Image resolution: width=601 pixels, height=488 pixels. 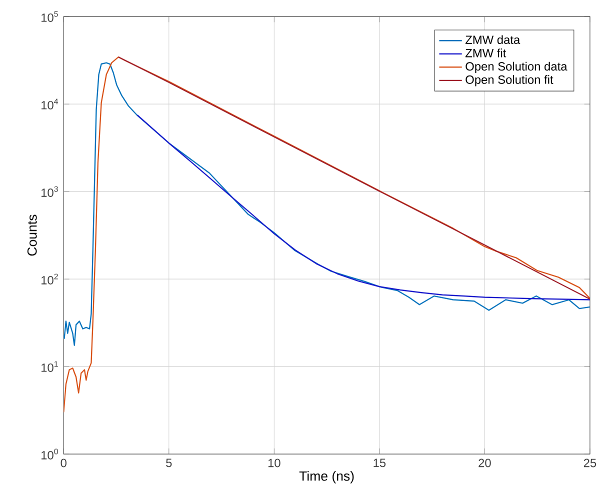 What do you see at coordinates (380, 463) in the screenshot?
I see `x-tick-label: 15` at bounding box center [380, 463].